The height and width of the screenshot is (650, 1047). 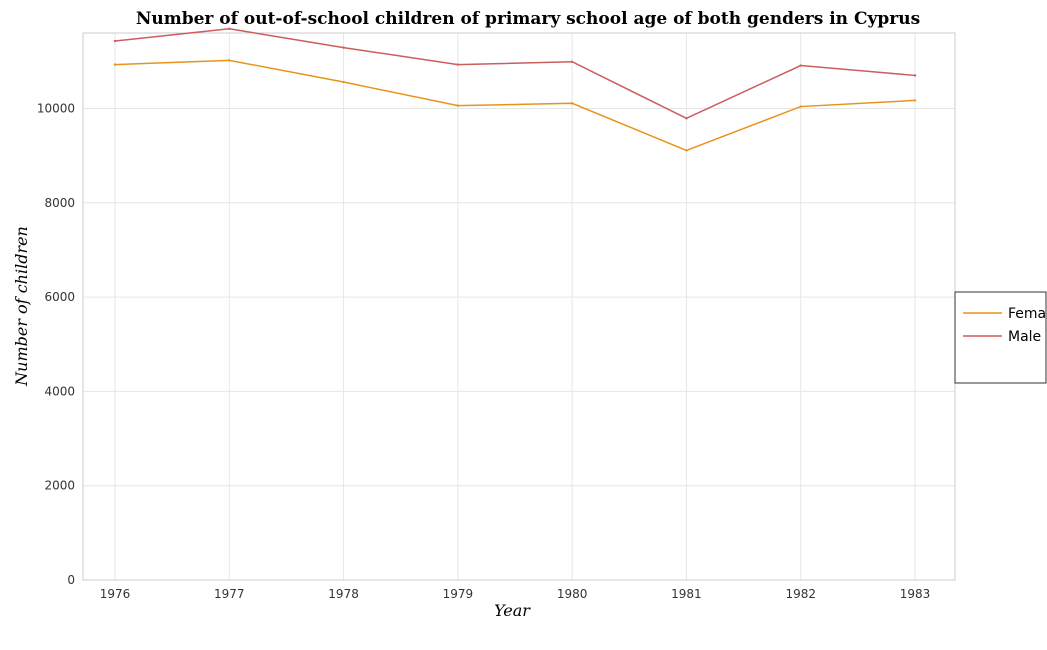 I want to click on x-axis-label: Year, so click(x=512, y=610).